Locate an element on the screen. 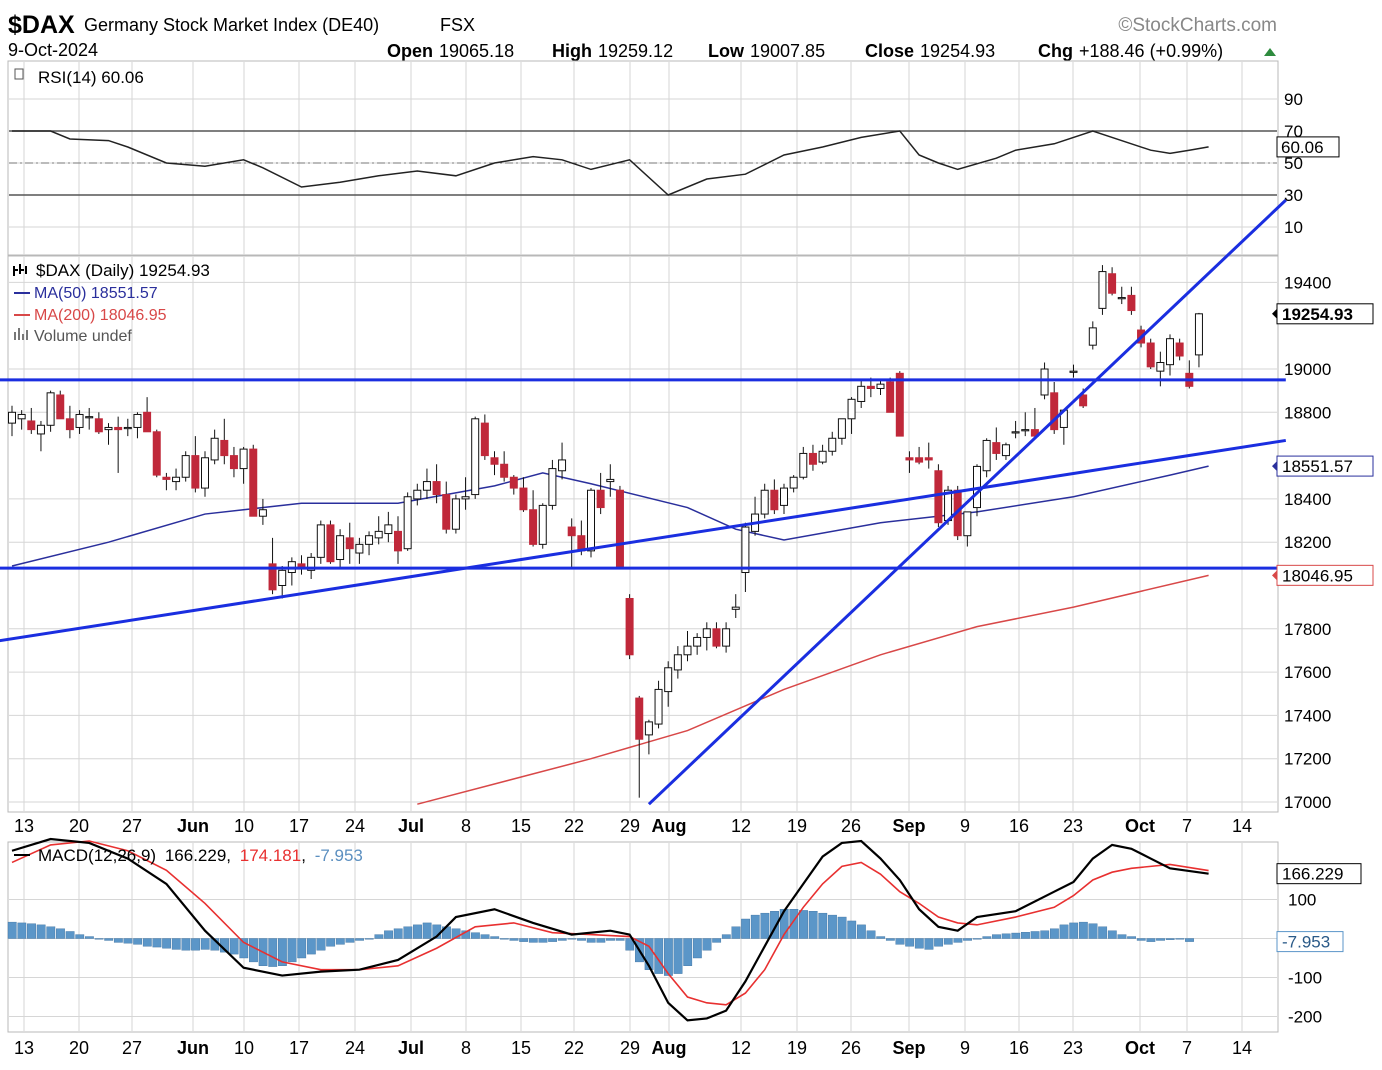 The image size is (1382, 1070). macd-legend-prefix: MACD(12,26,9) 166.229, 174.181, -7.953 is located at coordinates (200, 855).